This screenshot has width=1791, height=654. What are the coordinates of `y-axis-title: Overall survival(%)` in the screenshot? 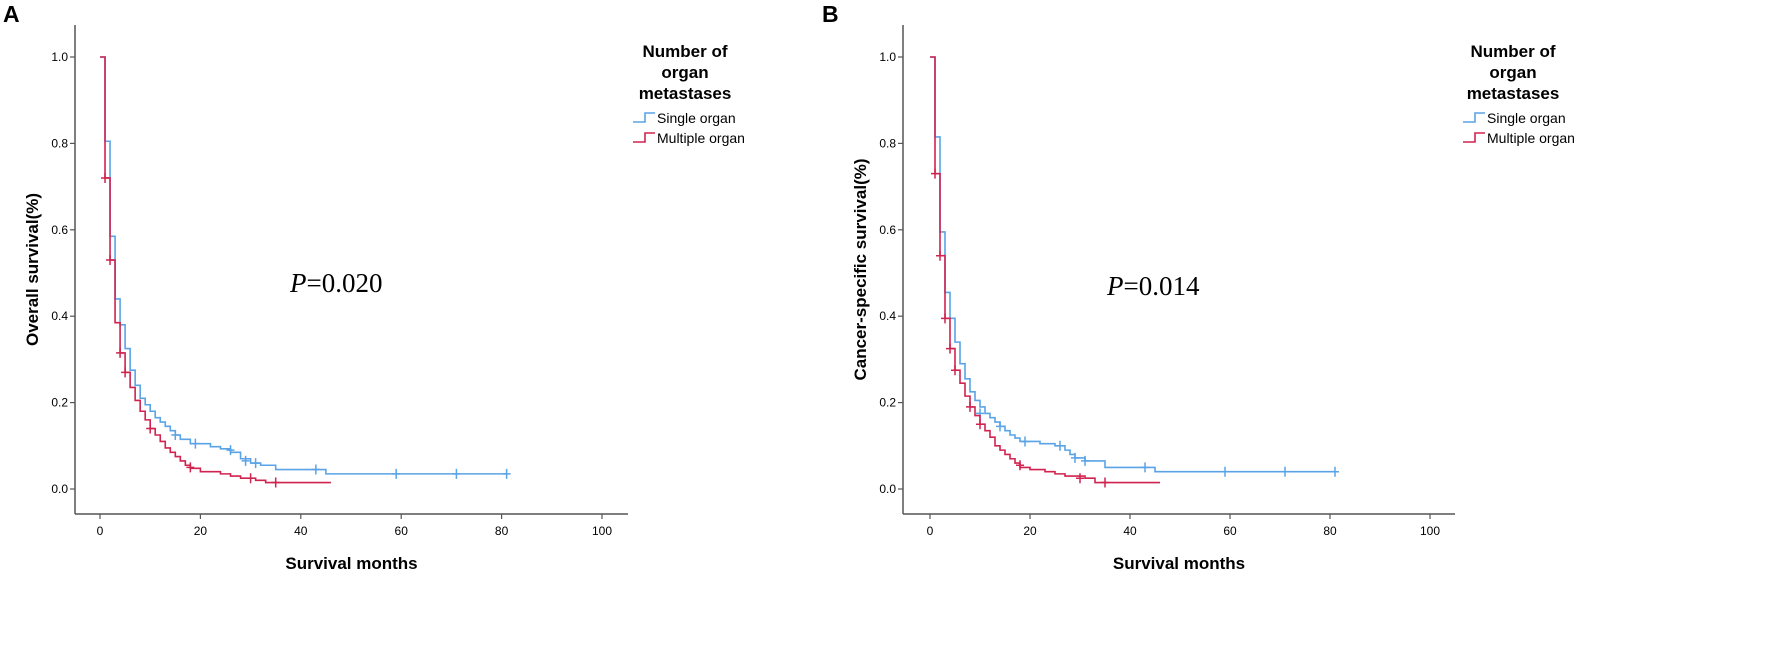 It's located at (32, 269).